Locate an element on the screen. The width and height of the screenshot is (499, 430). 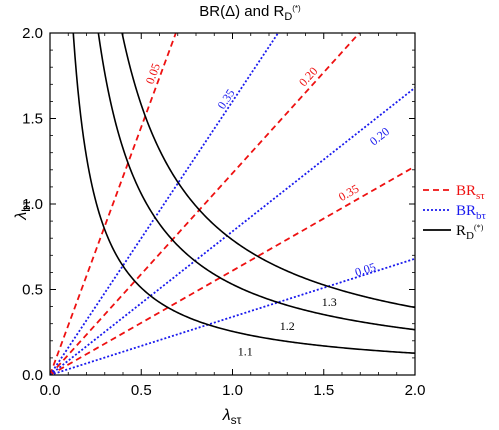
contour-label-r-d-1-1: 1.1 is located at coordinates (245, 352).